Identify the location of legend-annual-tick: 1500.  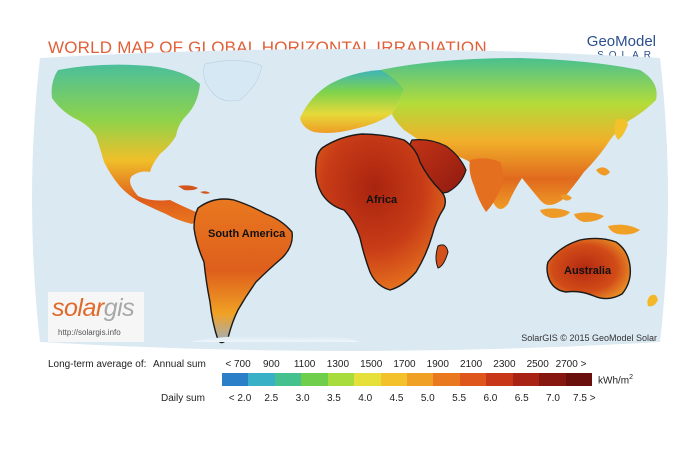
(371, 364).